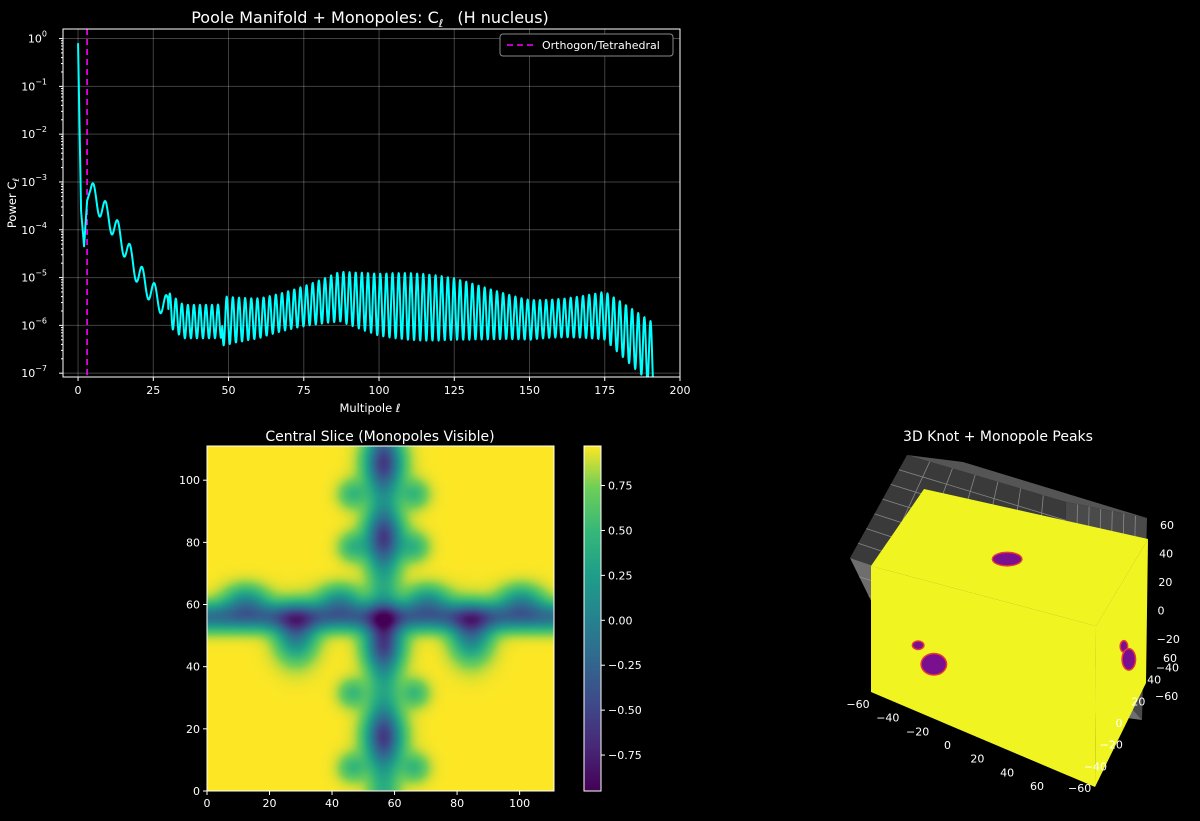  Describe the element at coordinates (34, 181) in the screenshot. I see `y-tick-label: 10⁻³` at that location.